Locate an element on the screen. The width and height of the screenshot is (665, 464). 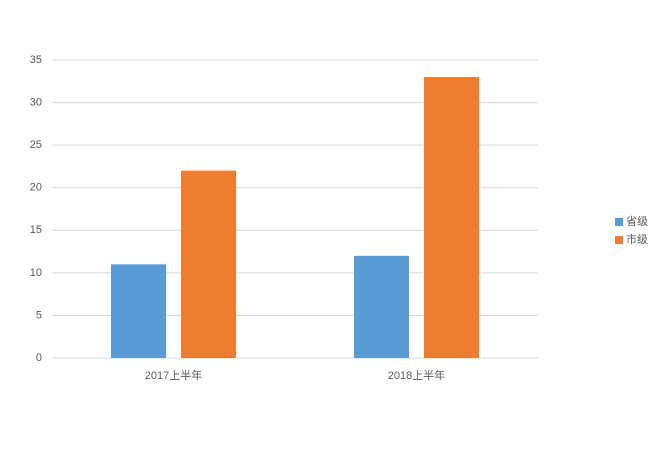
y-tick-label: 0 is located at coordinates (39, 358).